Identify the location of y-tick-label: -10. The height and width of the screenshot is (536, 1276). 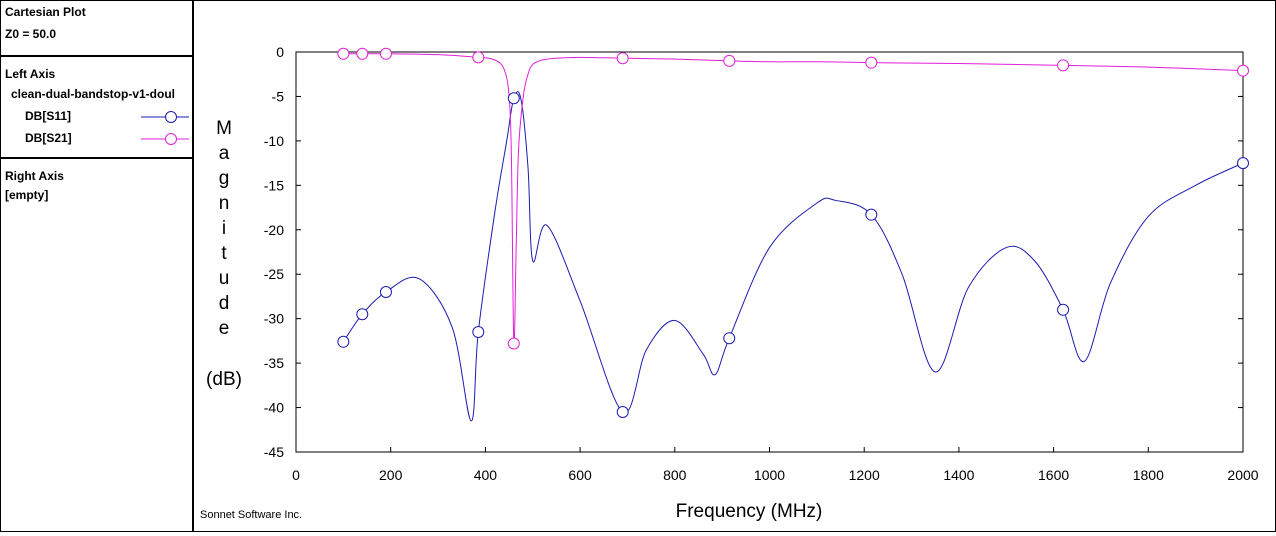
(274, 141).